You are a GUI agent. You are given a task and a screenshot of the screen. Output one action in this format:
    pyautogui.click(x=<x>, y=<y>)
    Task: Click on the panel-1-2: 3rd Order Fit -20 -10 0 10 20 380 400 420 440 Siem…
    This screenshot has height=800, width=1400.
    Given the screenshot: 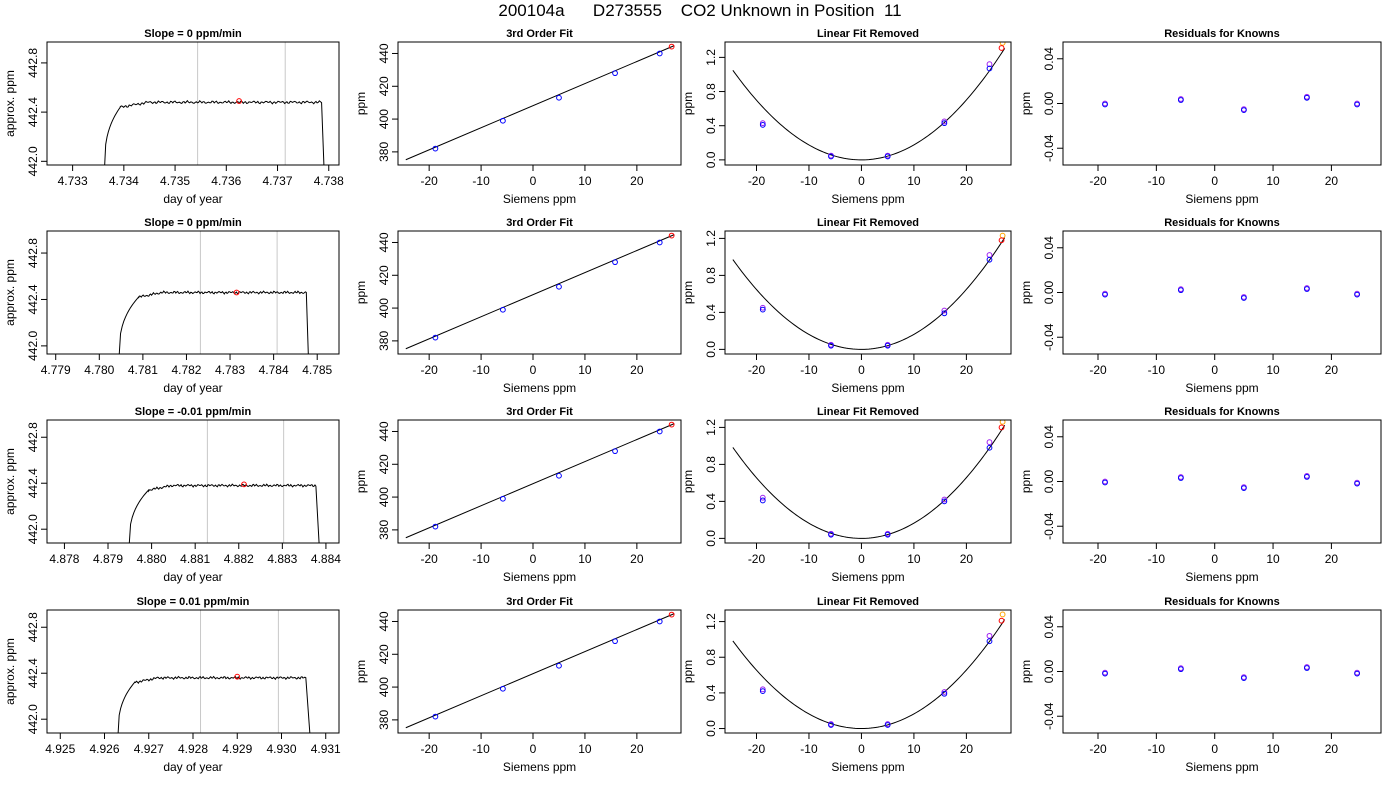 What is the action you would take?
    pyautogui.click(x=518, y=117)
    